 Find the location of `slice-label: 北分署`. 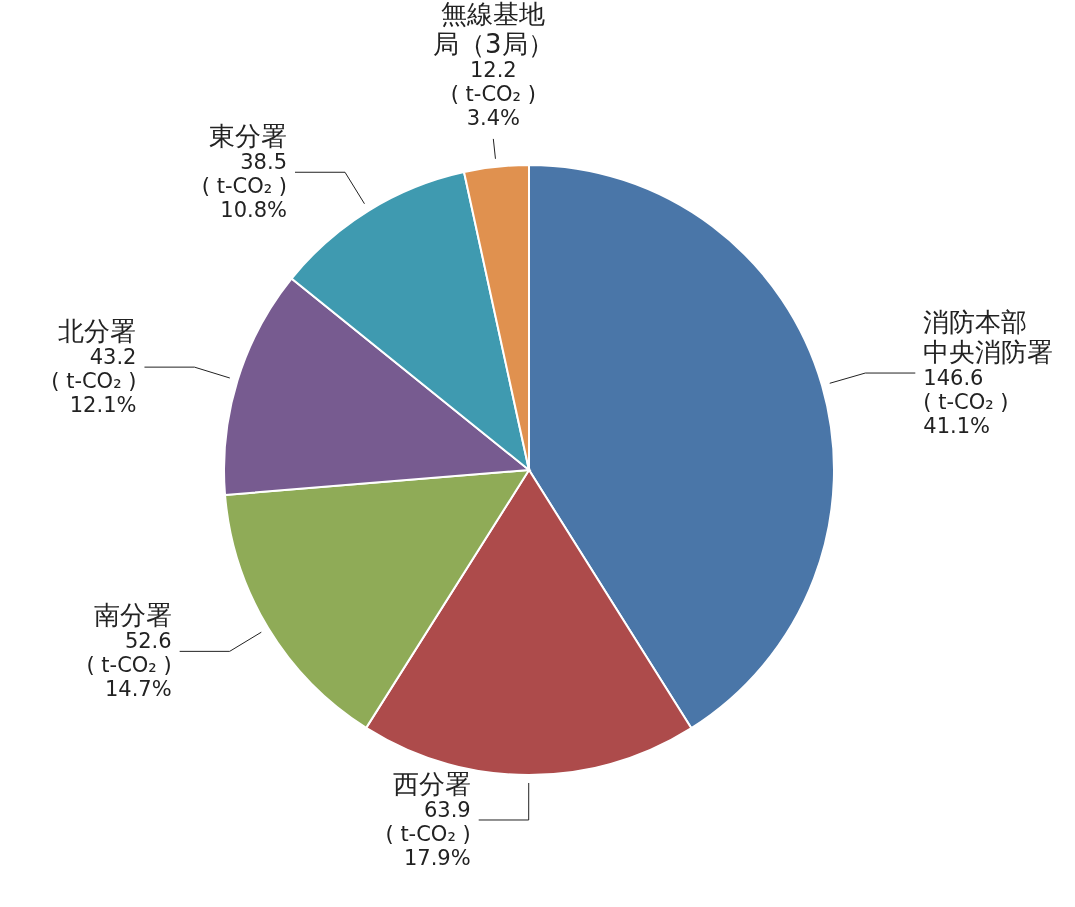

slice-label: 北分署 is located at coordinates (97, 331).